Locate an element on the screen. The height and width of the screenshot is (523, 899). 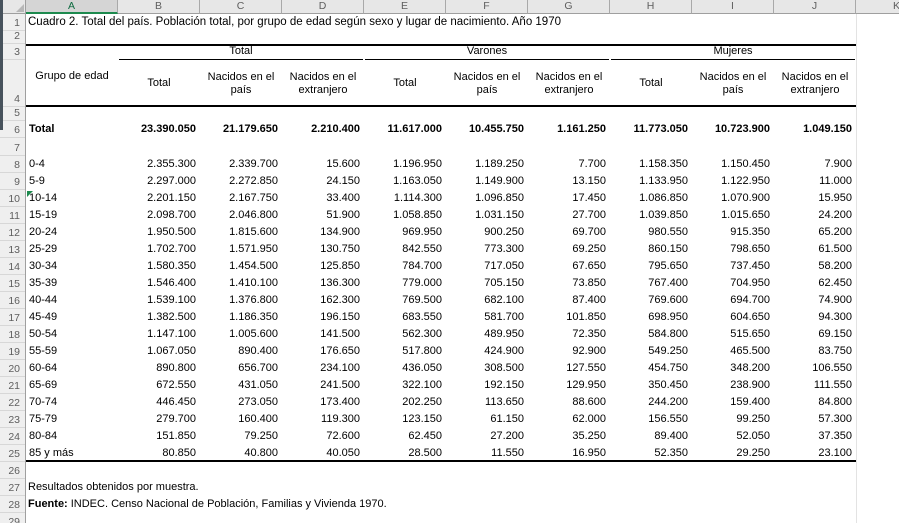
data-cell: 682.100 is located at coordinates (504, 300).